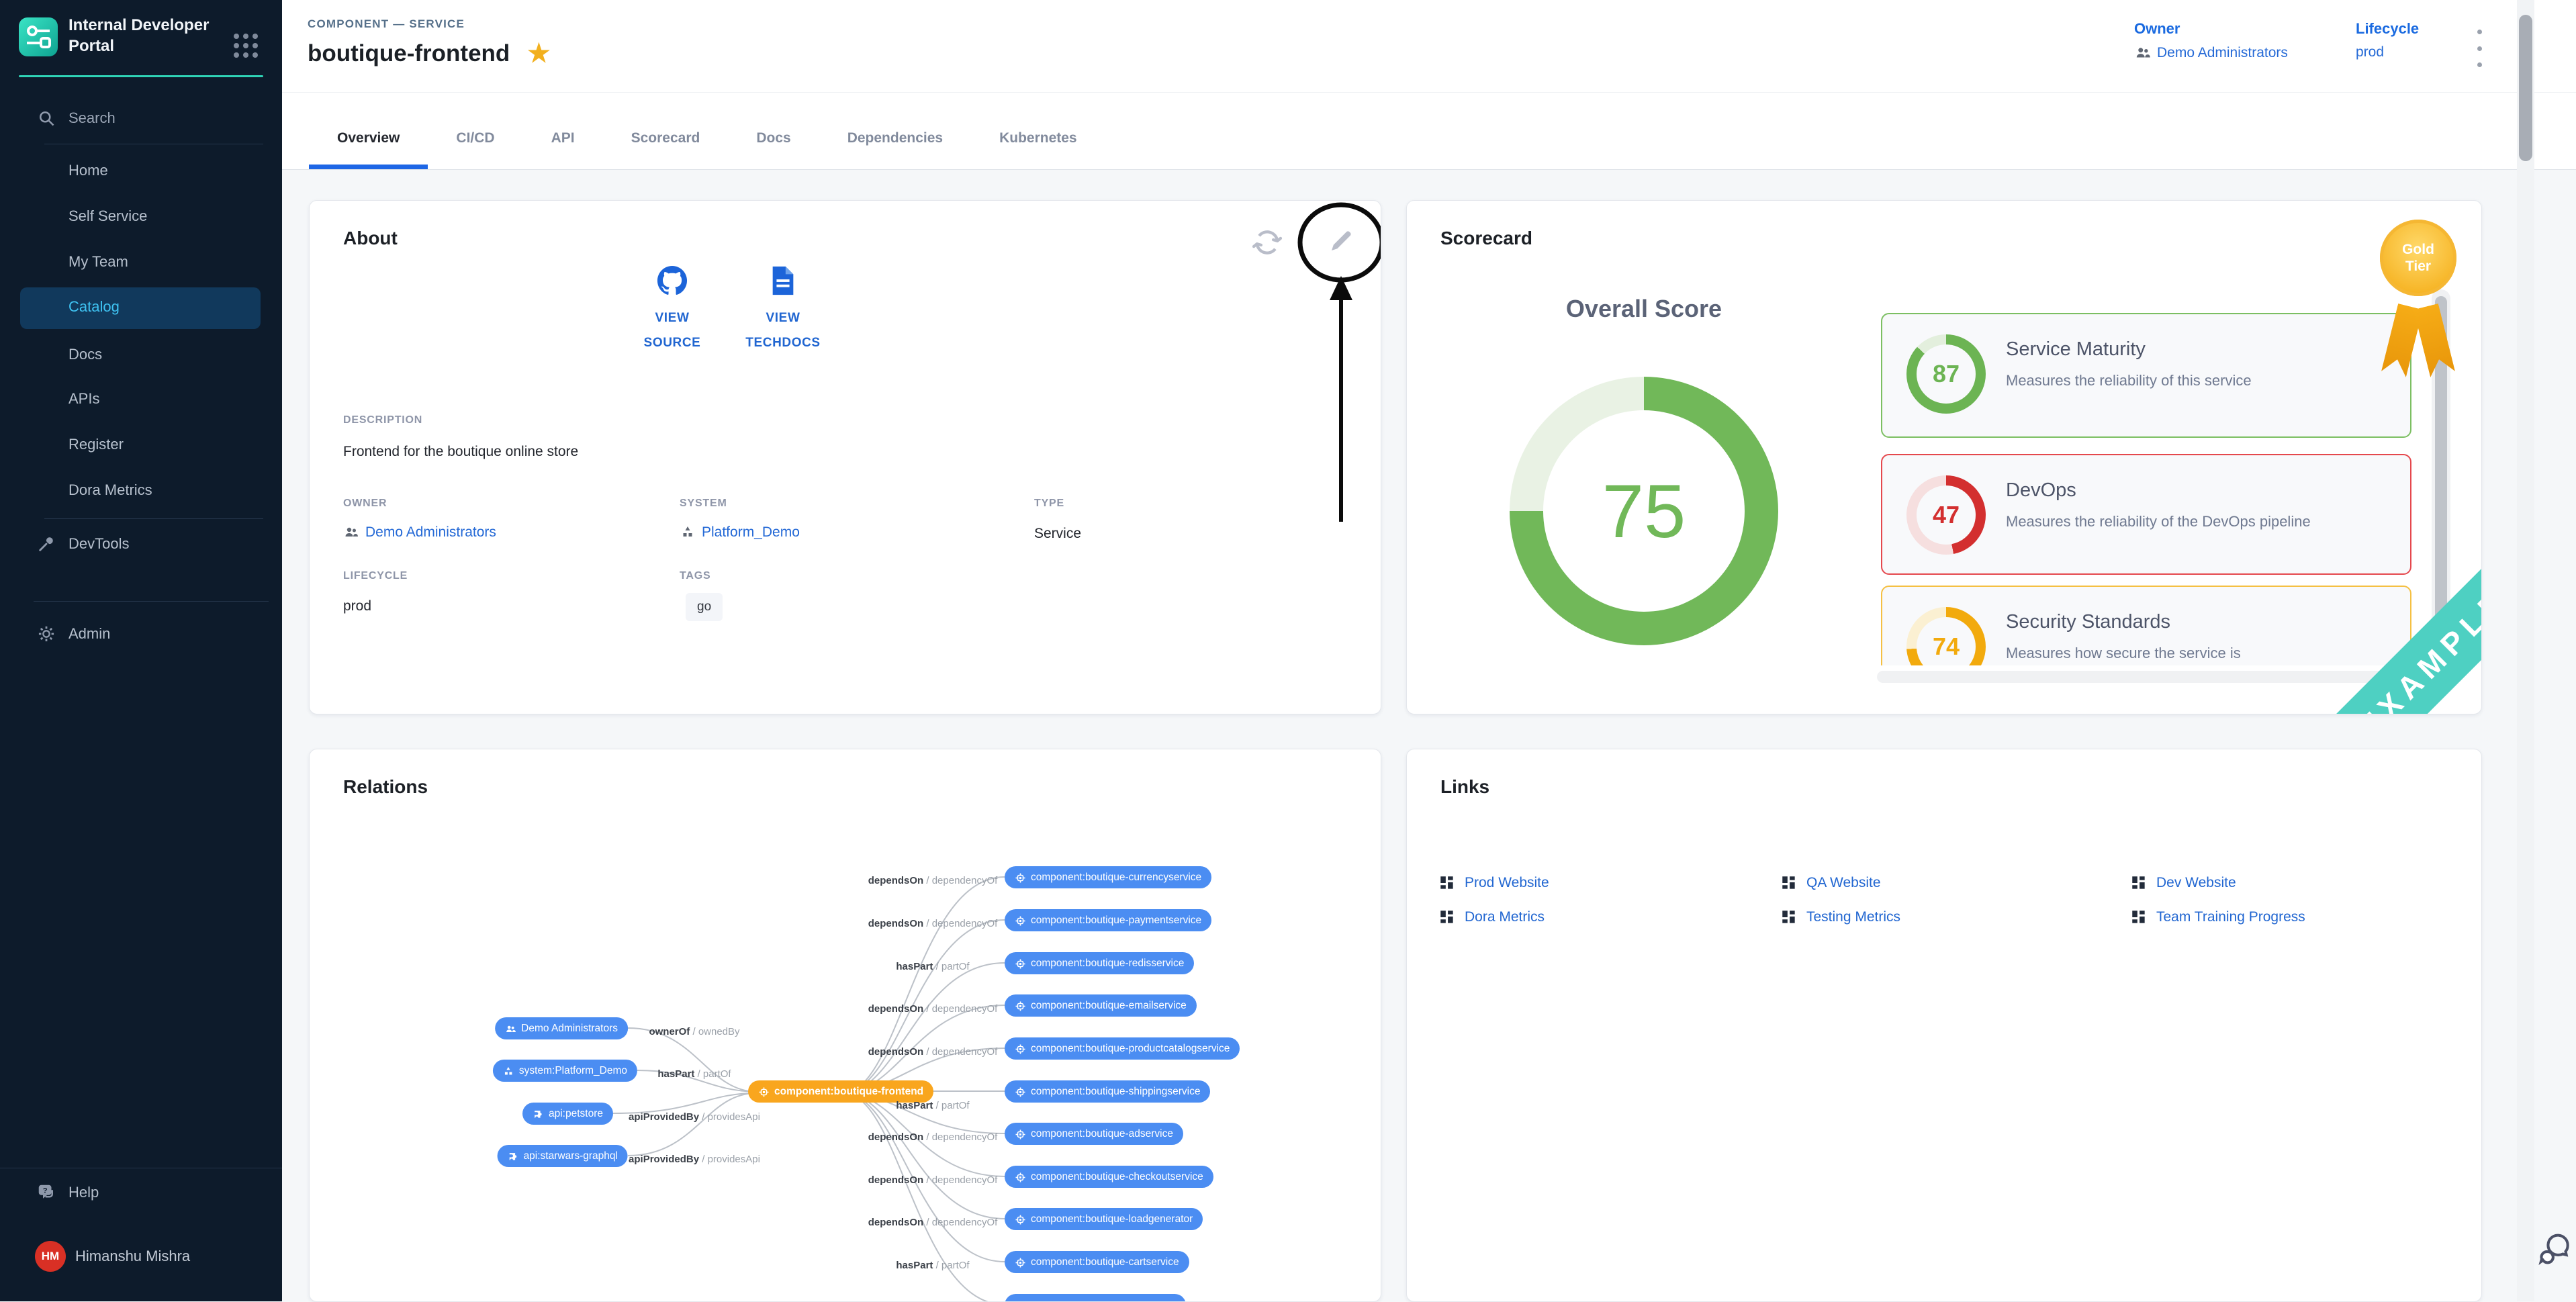  I want to click on tab-cicd: CI/CD, so click(475, 138).